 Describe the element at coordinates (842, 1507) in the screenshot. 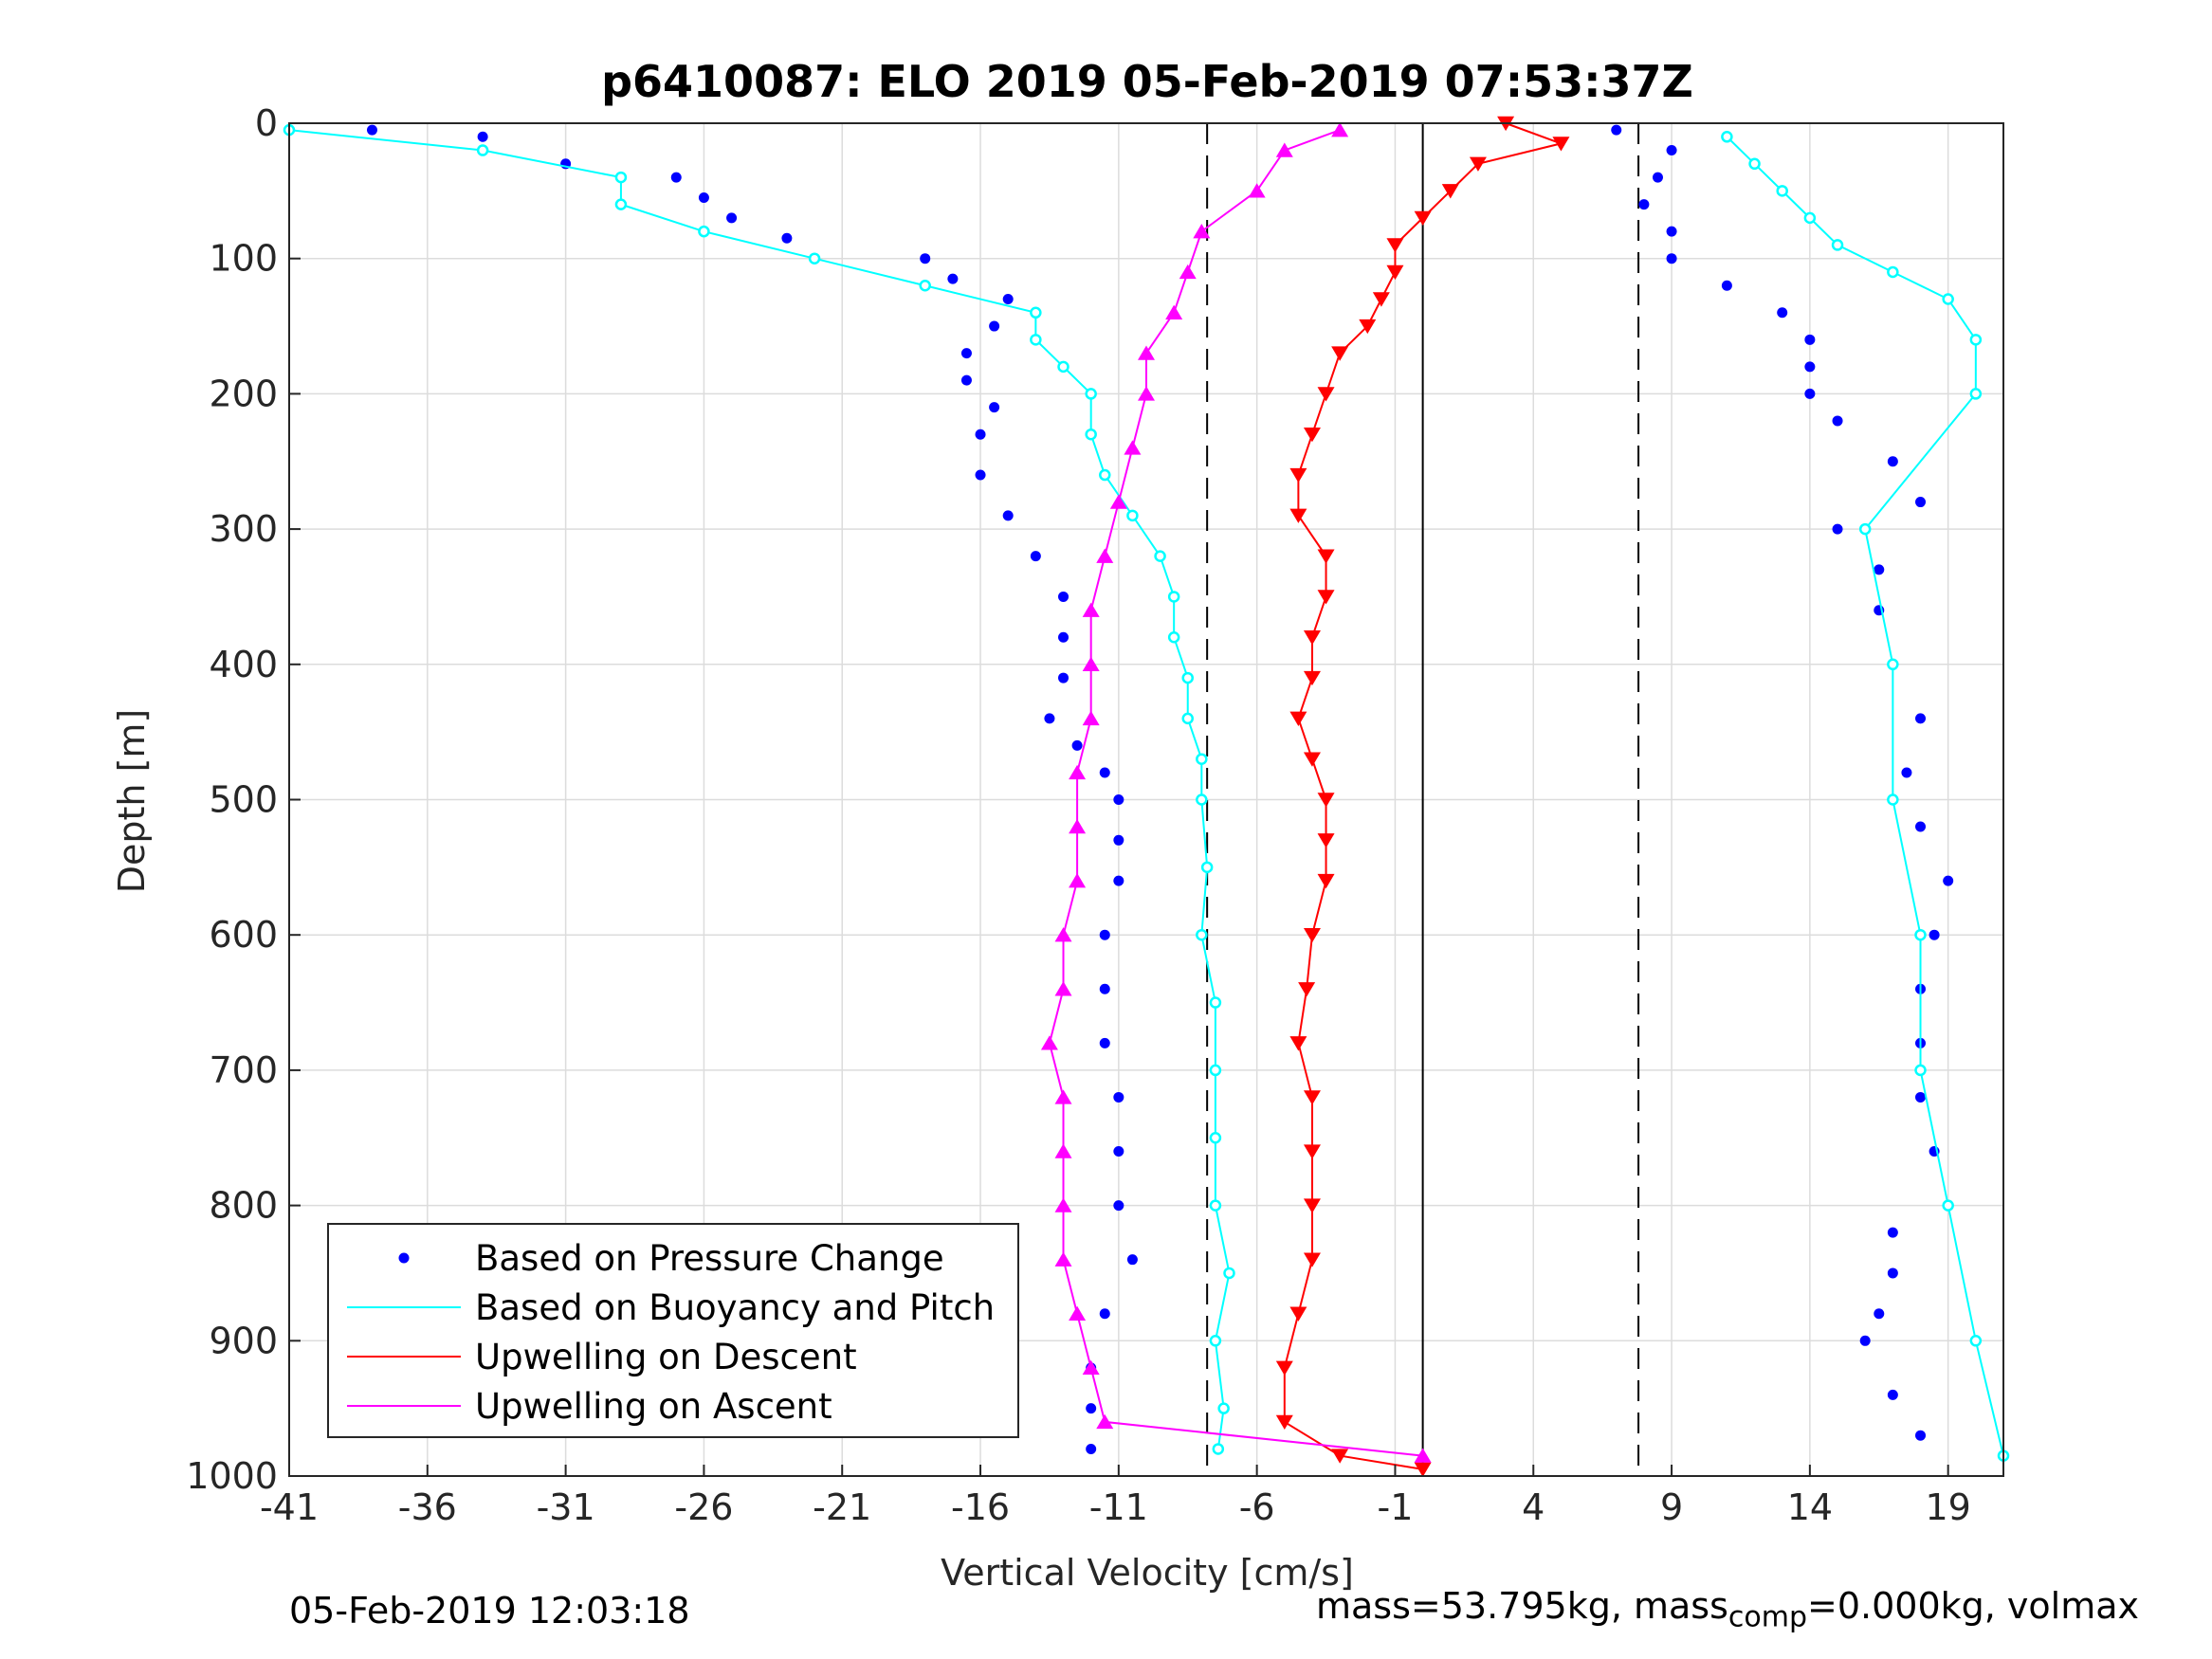

I see `x-tick-label: -21` at that location.